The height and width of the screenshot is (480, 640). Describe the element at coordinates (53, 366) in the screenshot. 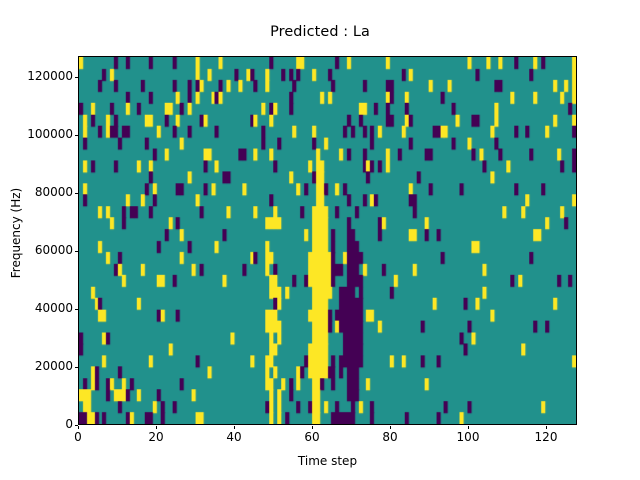

I see `y-tick-label: 20000` at that location.